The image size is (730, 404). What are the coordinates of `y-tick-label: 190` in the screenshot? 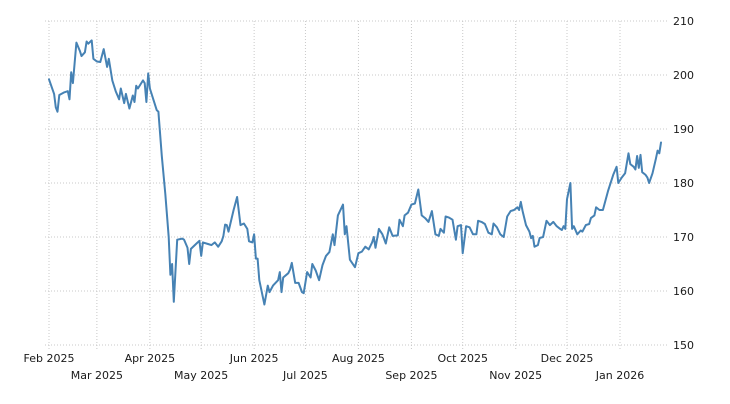 It's located at (683, 129).